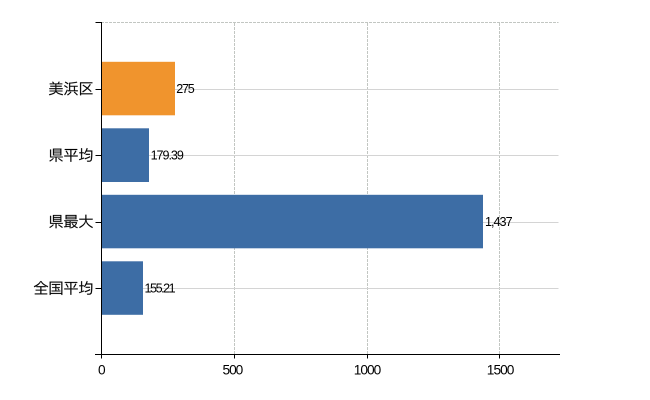 This screenshot has height=400, width=650. I want to click on svg-text: 1,437, so click(499, 222).